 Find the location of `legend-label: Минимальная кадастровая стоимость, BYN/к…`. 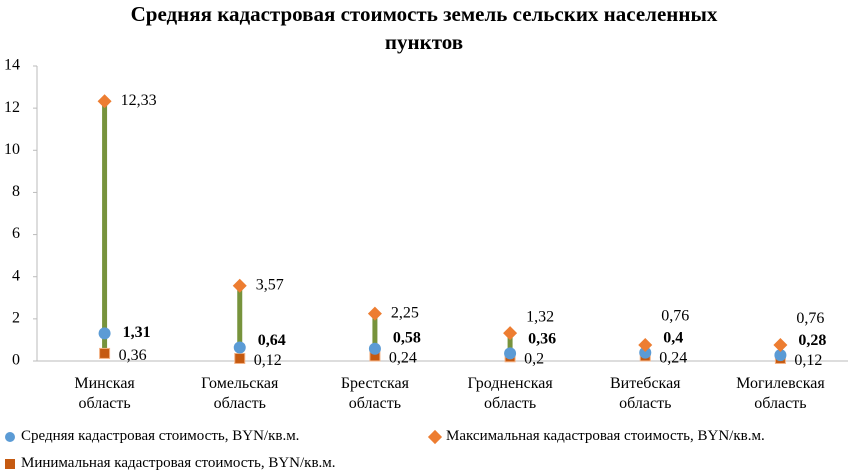

legend-label: Минимальная кадастровая стоимость, BYN/к… is located at coordinates (178, 463).